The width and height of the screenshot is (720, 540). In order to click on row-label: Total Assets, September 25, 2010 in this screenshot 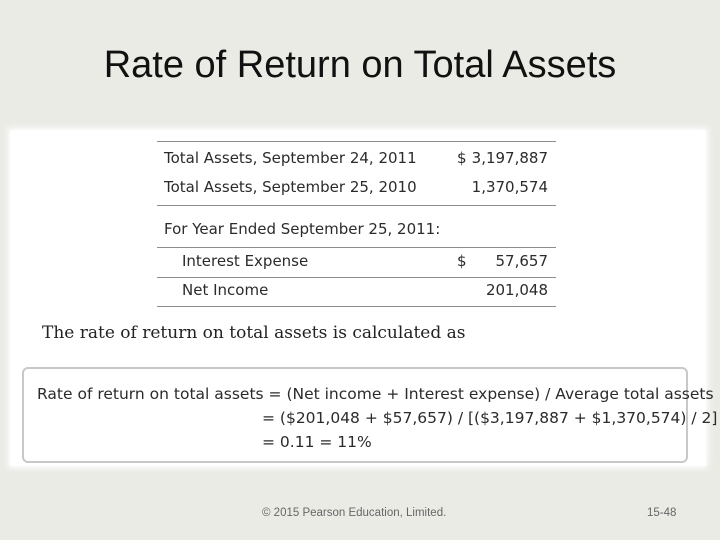, I will do `click(290, 187)`.